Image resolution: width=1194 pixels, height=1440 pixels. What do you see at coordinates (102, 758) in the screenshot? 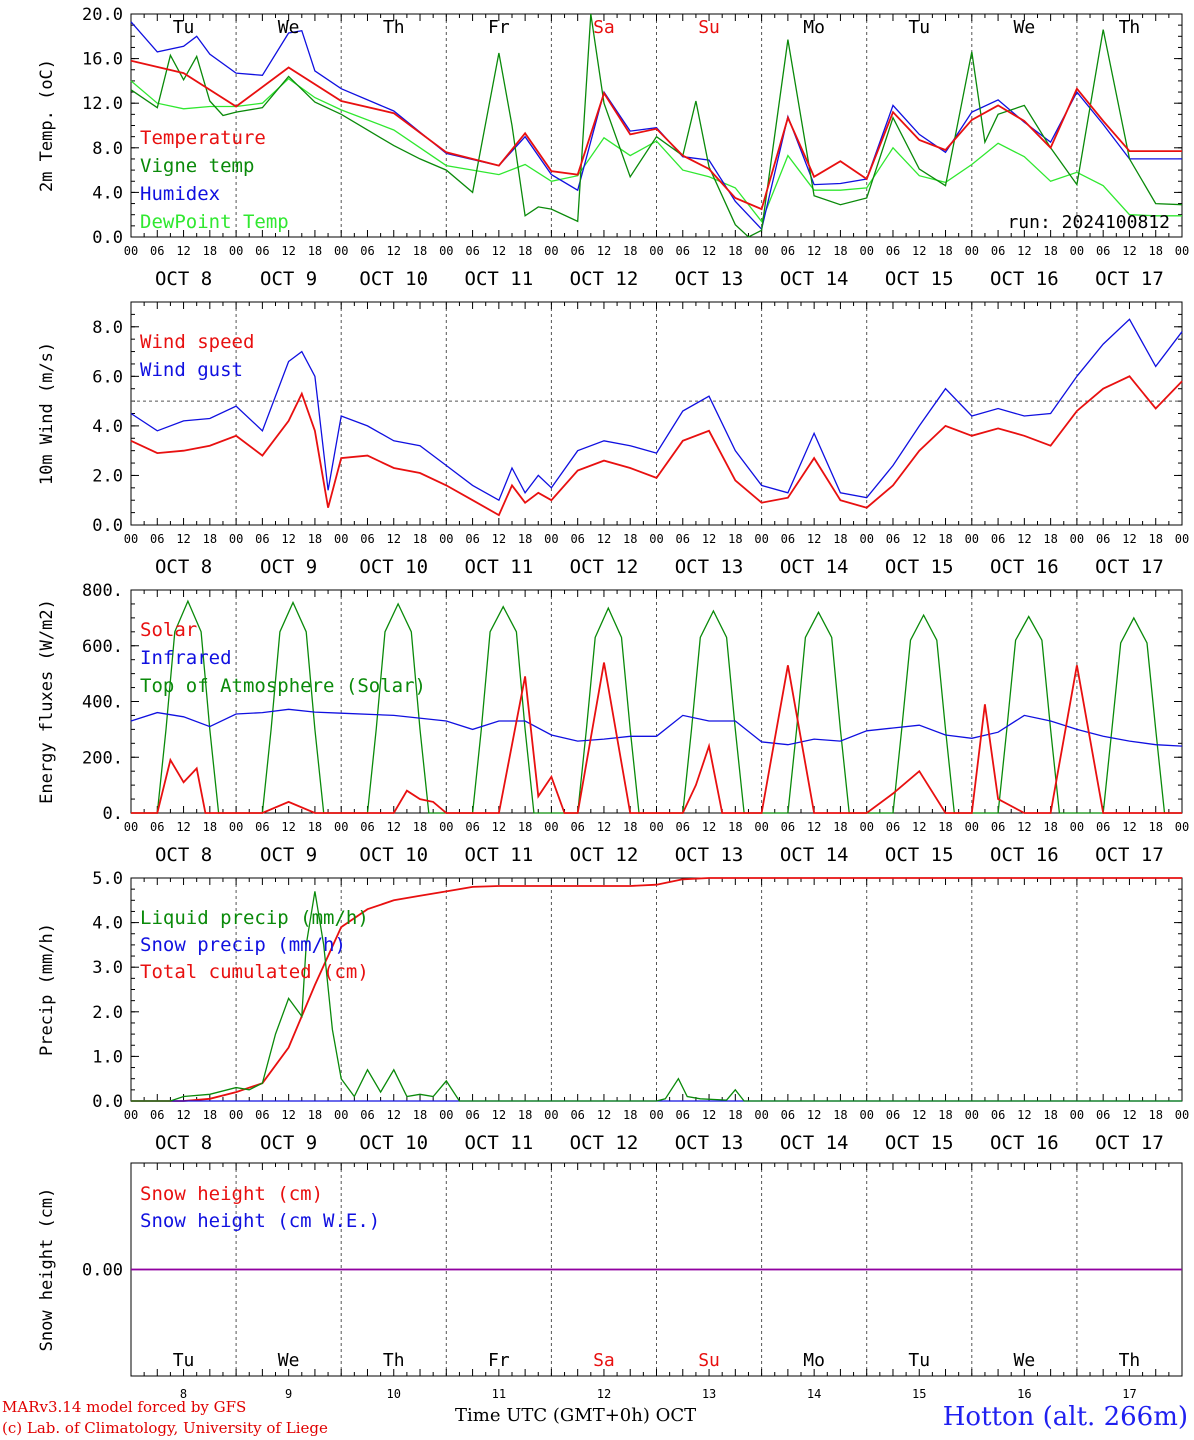
I see `y-tick-label: 200.` at bounding box center [102, 758].